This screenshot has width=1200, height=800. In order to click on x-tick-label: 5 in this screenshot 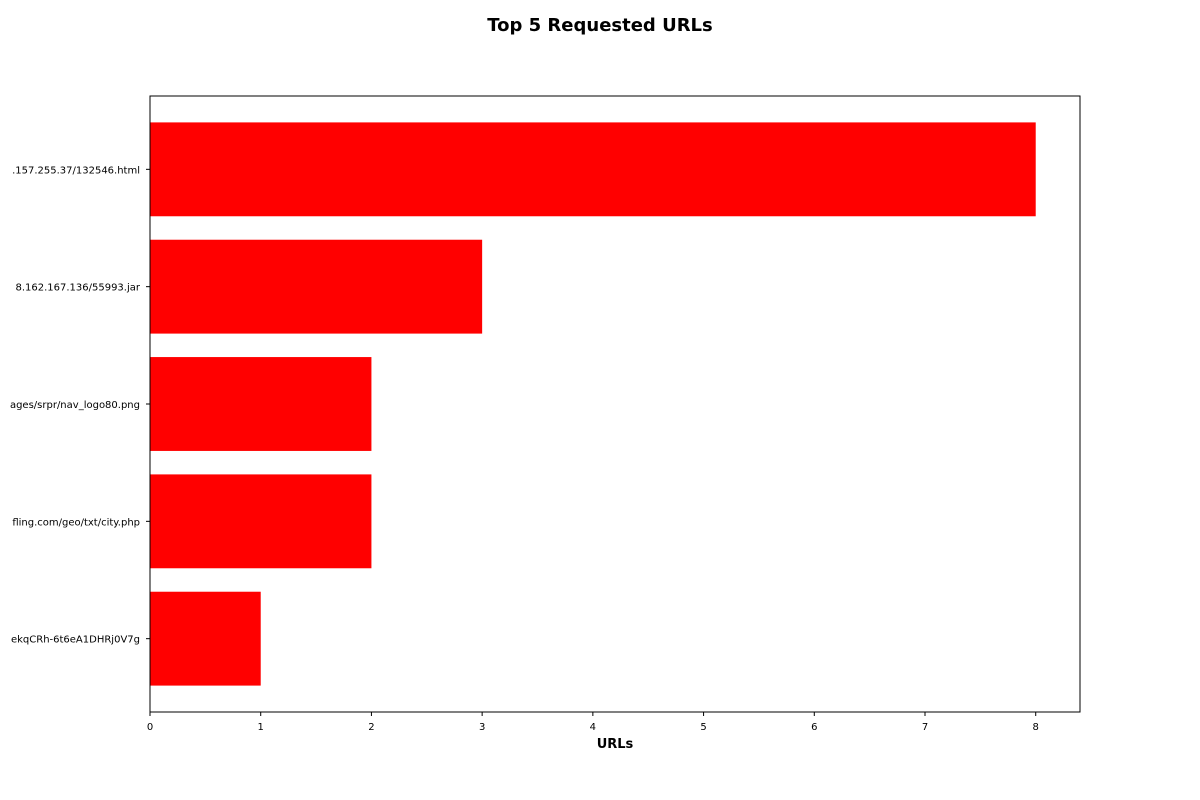, I will do `click(703, 727)`.